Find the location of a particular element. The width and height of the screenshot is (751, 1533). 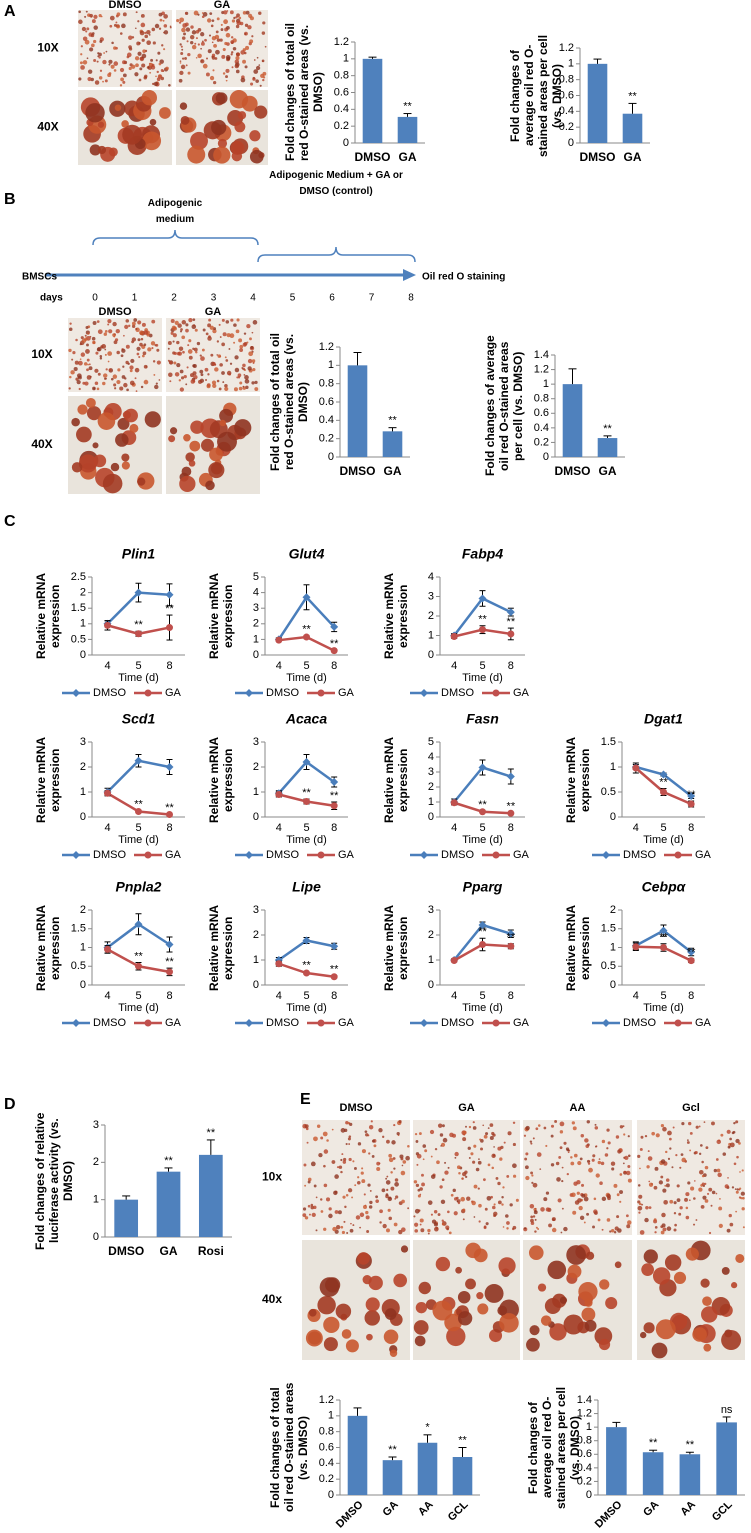

y-tick-label: 0.6 is located at coordinates (341, 92).